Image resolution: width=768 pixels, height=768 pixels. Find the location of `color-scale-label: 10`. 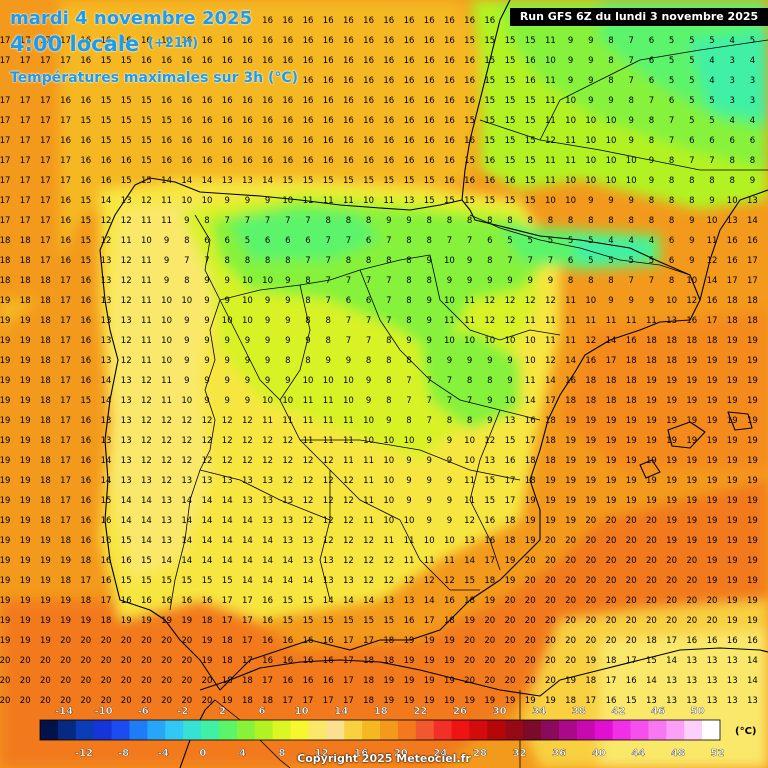

color-scale-label: 10 is located at coordinates (302, 711).